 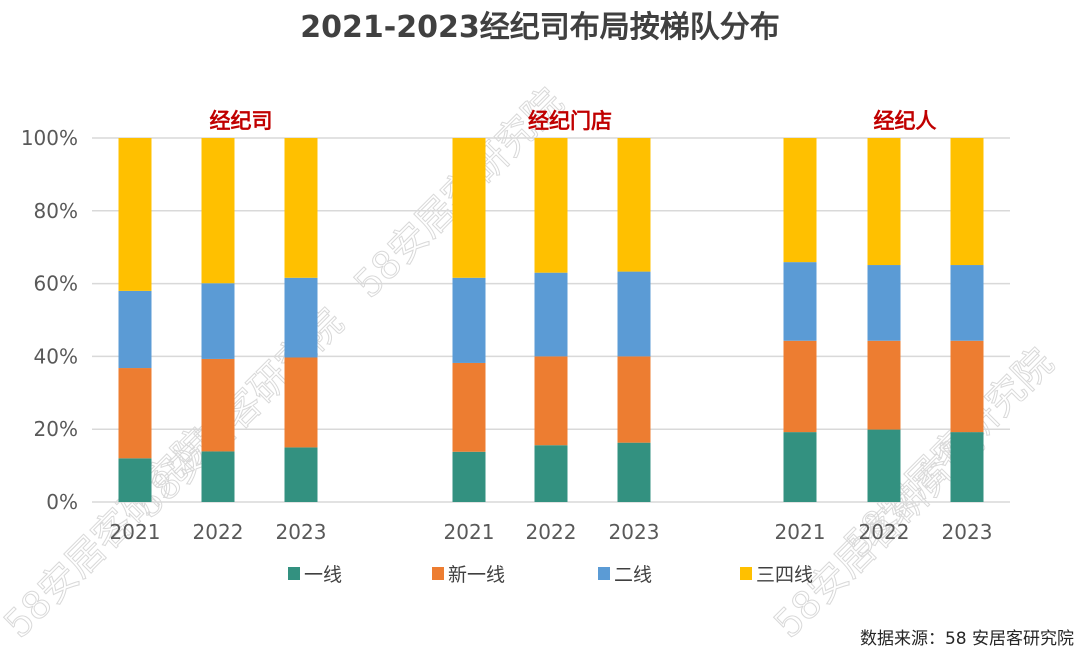 I want to click on bar-segment-三四线-经纪司-2021, so click(x=135, y=214).